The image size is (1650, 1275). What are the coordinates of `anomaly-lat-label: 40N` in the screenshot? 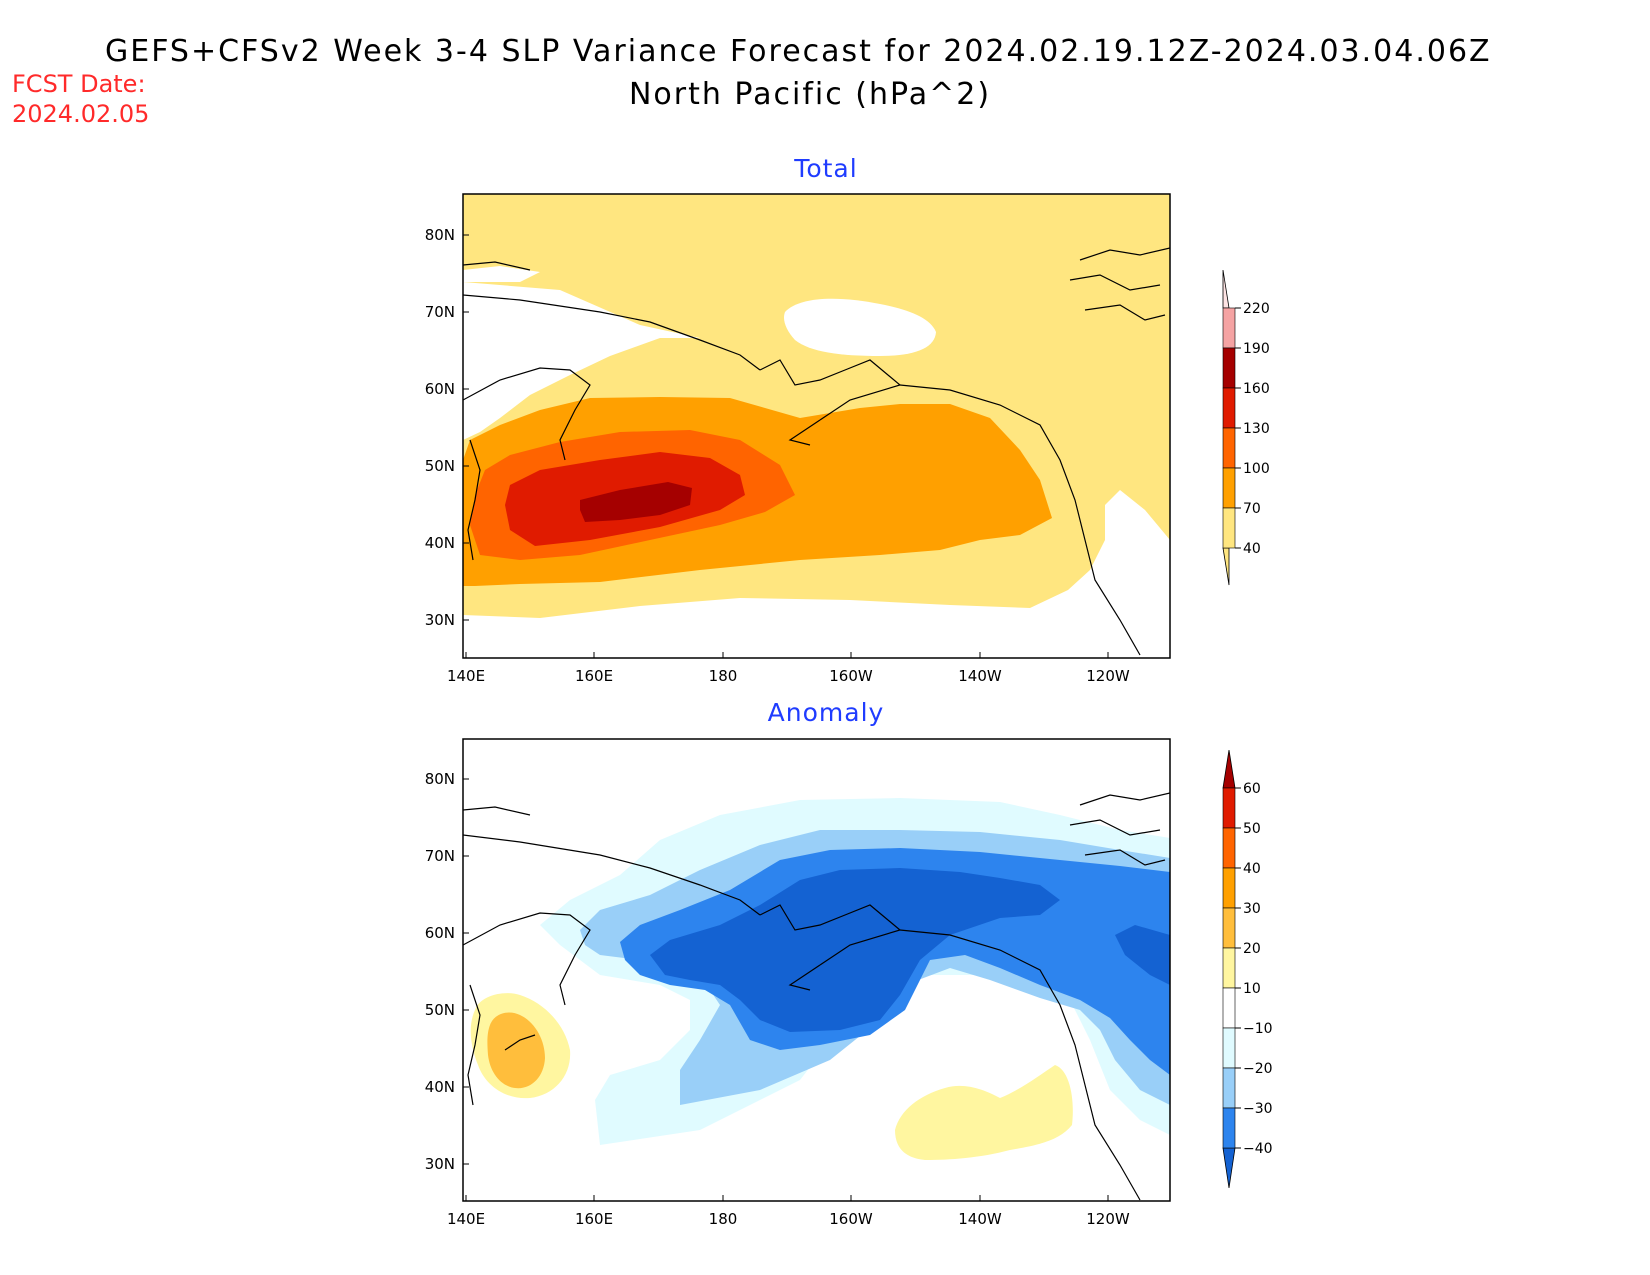 It's located at (440, 1087).